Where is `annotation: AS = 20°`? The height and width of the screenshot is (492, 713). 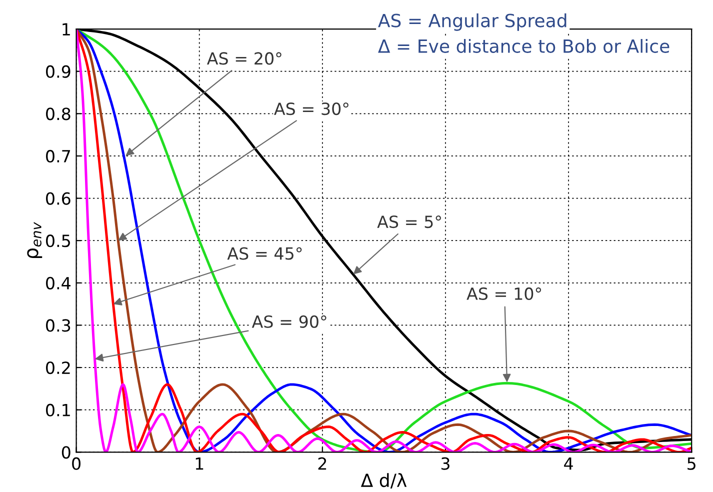 annotation: AS = 20° is located at coordinates (244, 58).